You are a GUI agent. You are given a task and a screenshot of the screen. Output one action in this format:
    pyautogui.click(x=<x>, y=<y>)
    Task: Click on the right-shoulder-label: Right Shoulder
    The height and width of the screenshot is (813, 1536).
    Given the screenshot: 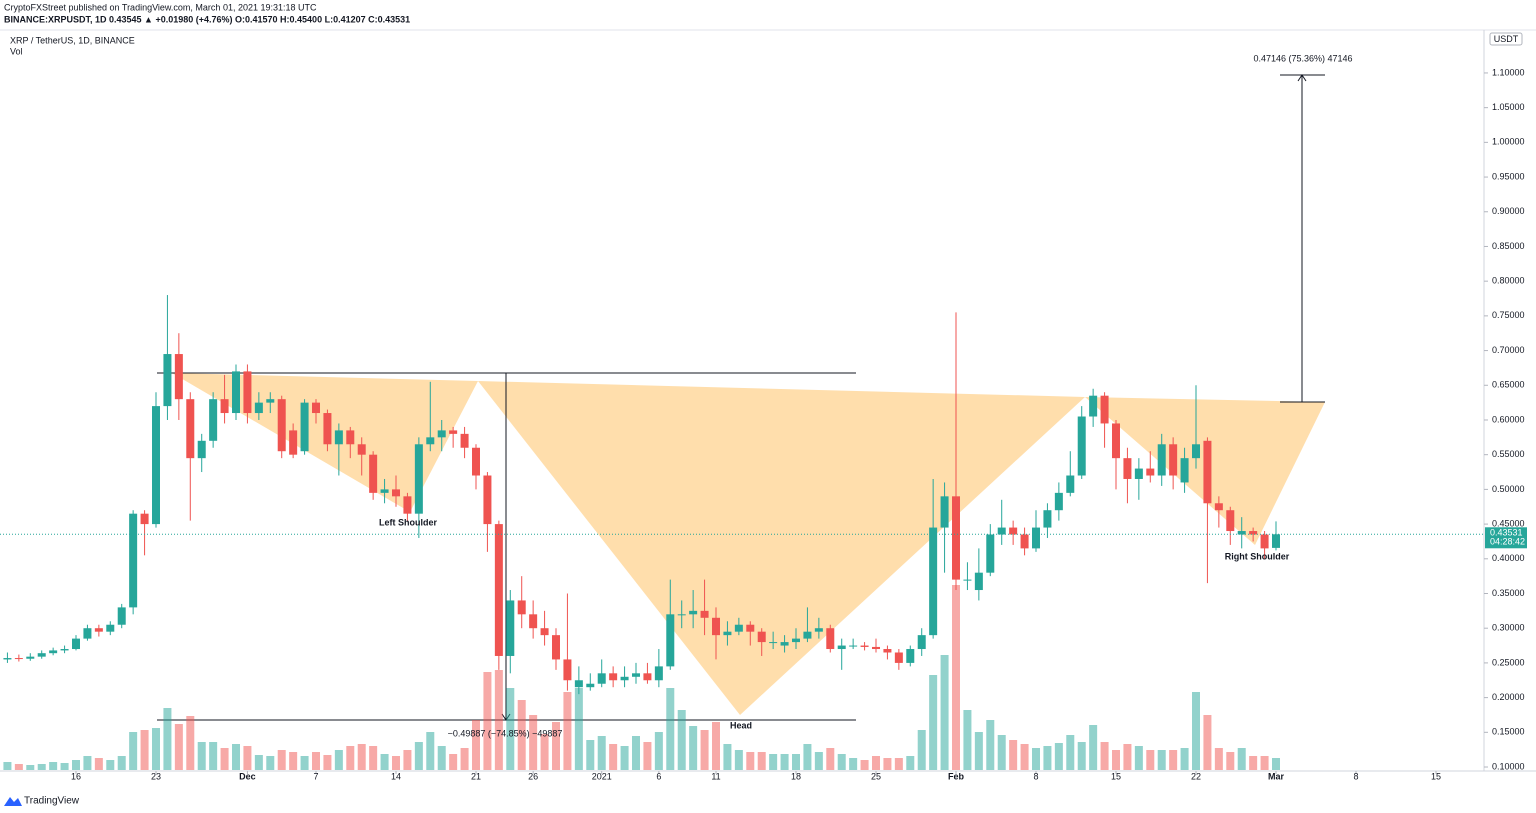 What is the action you would take?
    pyautogui.click(x=1257, y=556)
    